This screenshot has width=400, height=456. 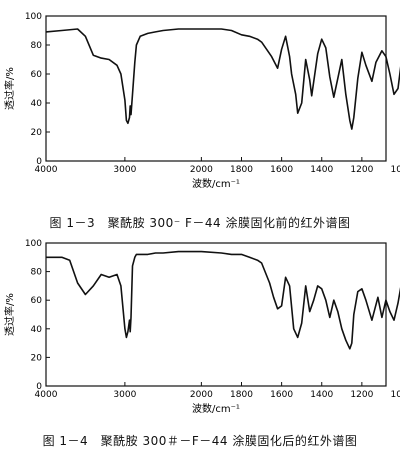 I want to click on figure-caption-1-3: 图 1－3 聚酰胺 300⁻ F－44 涂膜固化前的红外谱图, so click(x=200, y=223).